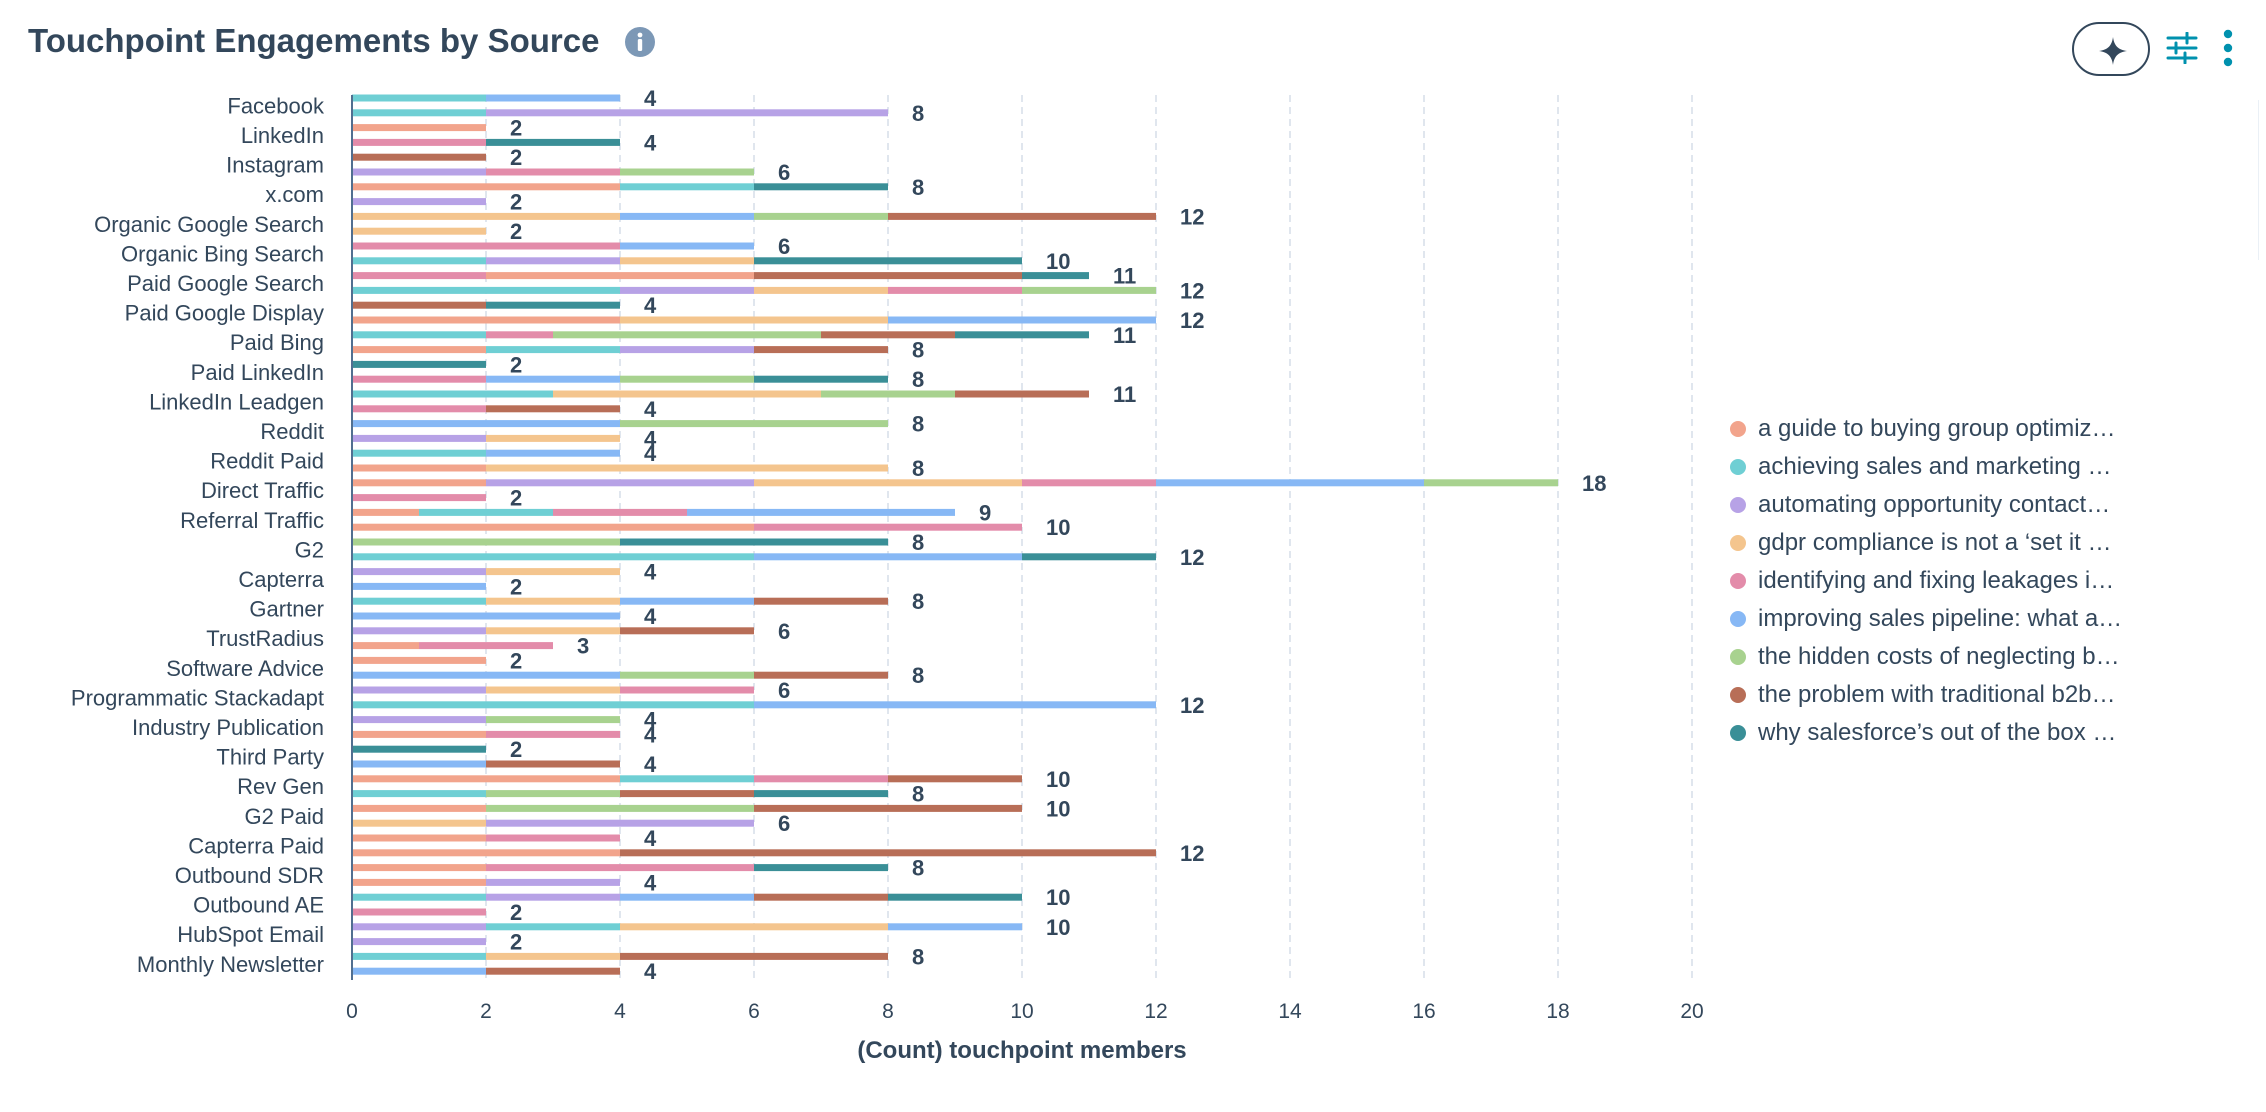 This screenshot has height=1112, width=2266. Describe the element at coordinates (516, 749) in the screenshot. I see `data-label: 2` at that location.